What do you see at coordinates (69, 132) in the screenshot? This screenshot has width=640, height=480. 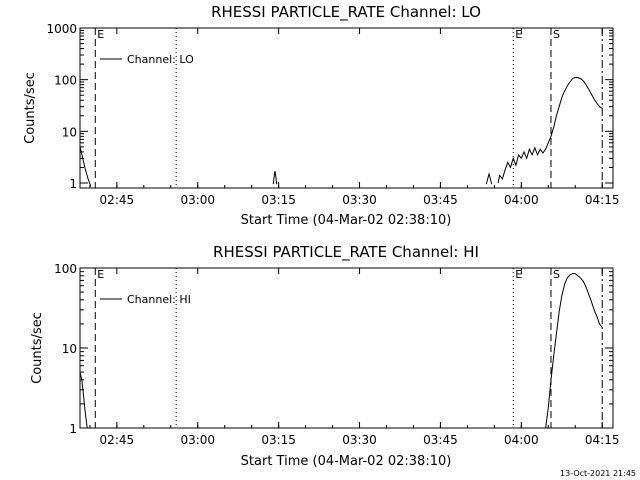 I see `y-tick-label-lo-1: 10` at bounding box center [69, 132].